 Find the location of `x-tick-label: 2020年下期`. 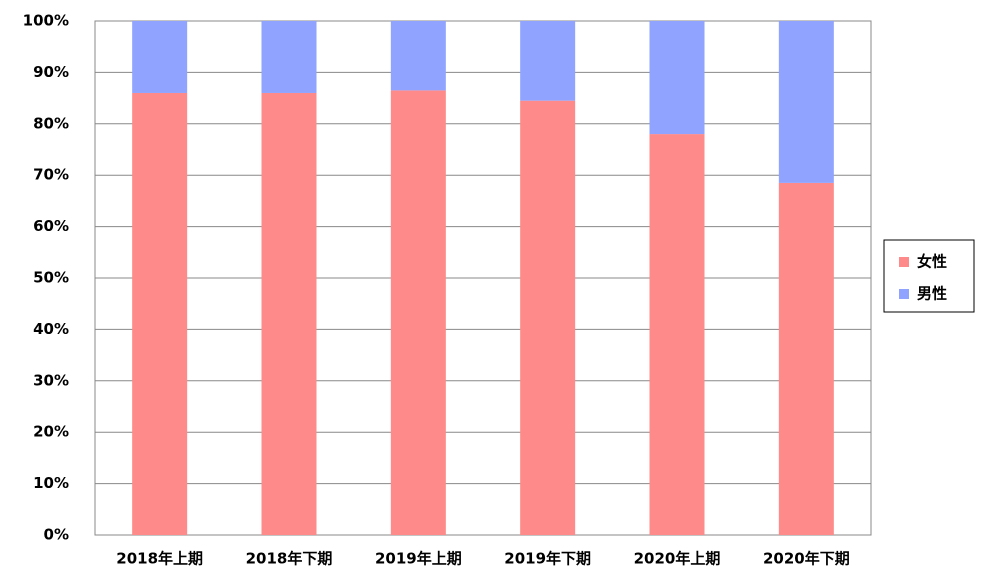

x-tick-label: 2020年下期 is located at coordinates (806, 559).